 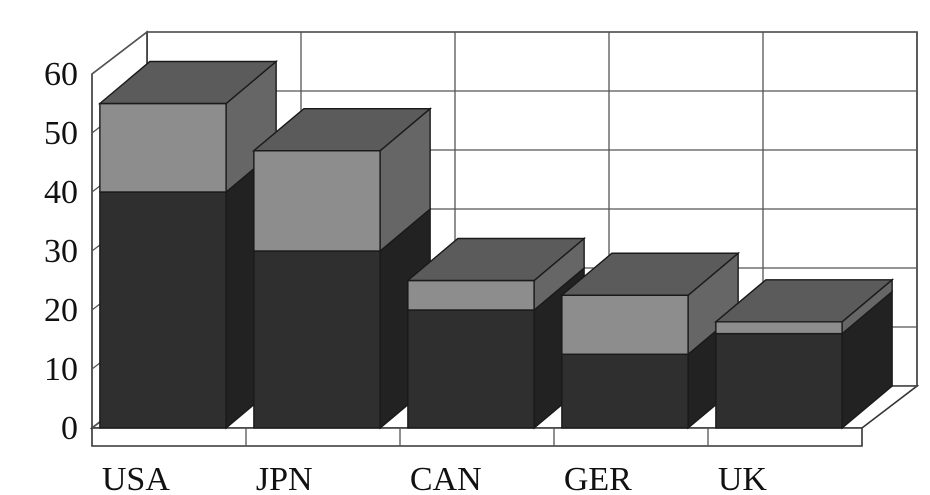 I want to click on x-axis-labels: USA JPN CAN GER UK, so click(x=435, y=478).